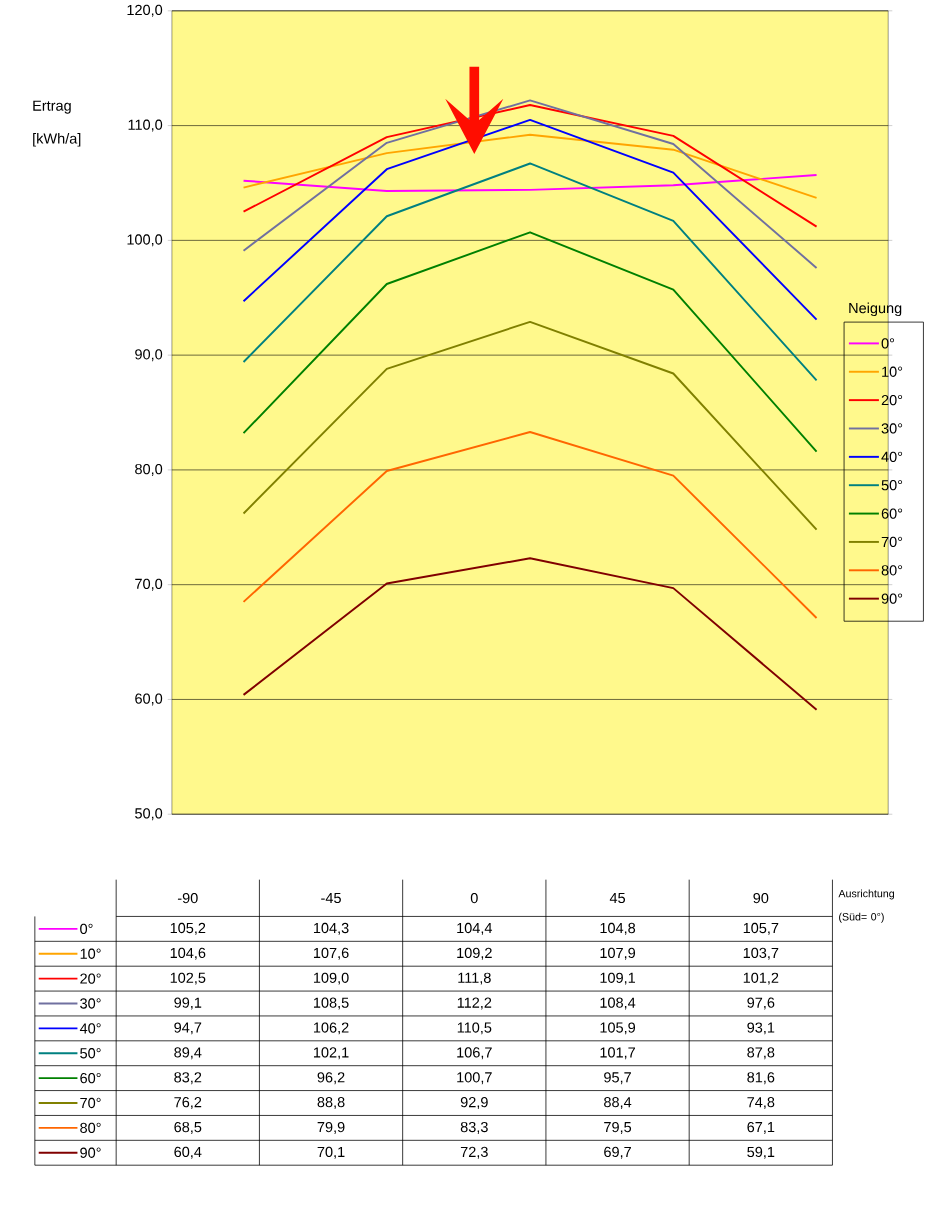 The width and height of the screenshot is (928, 1232). What do you see at coordinates (90, 1103) in the screenshot?
I see `text: 70°` at bounding box center [90, 1103].